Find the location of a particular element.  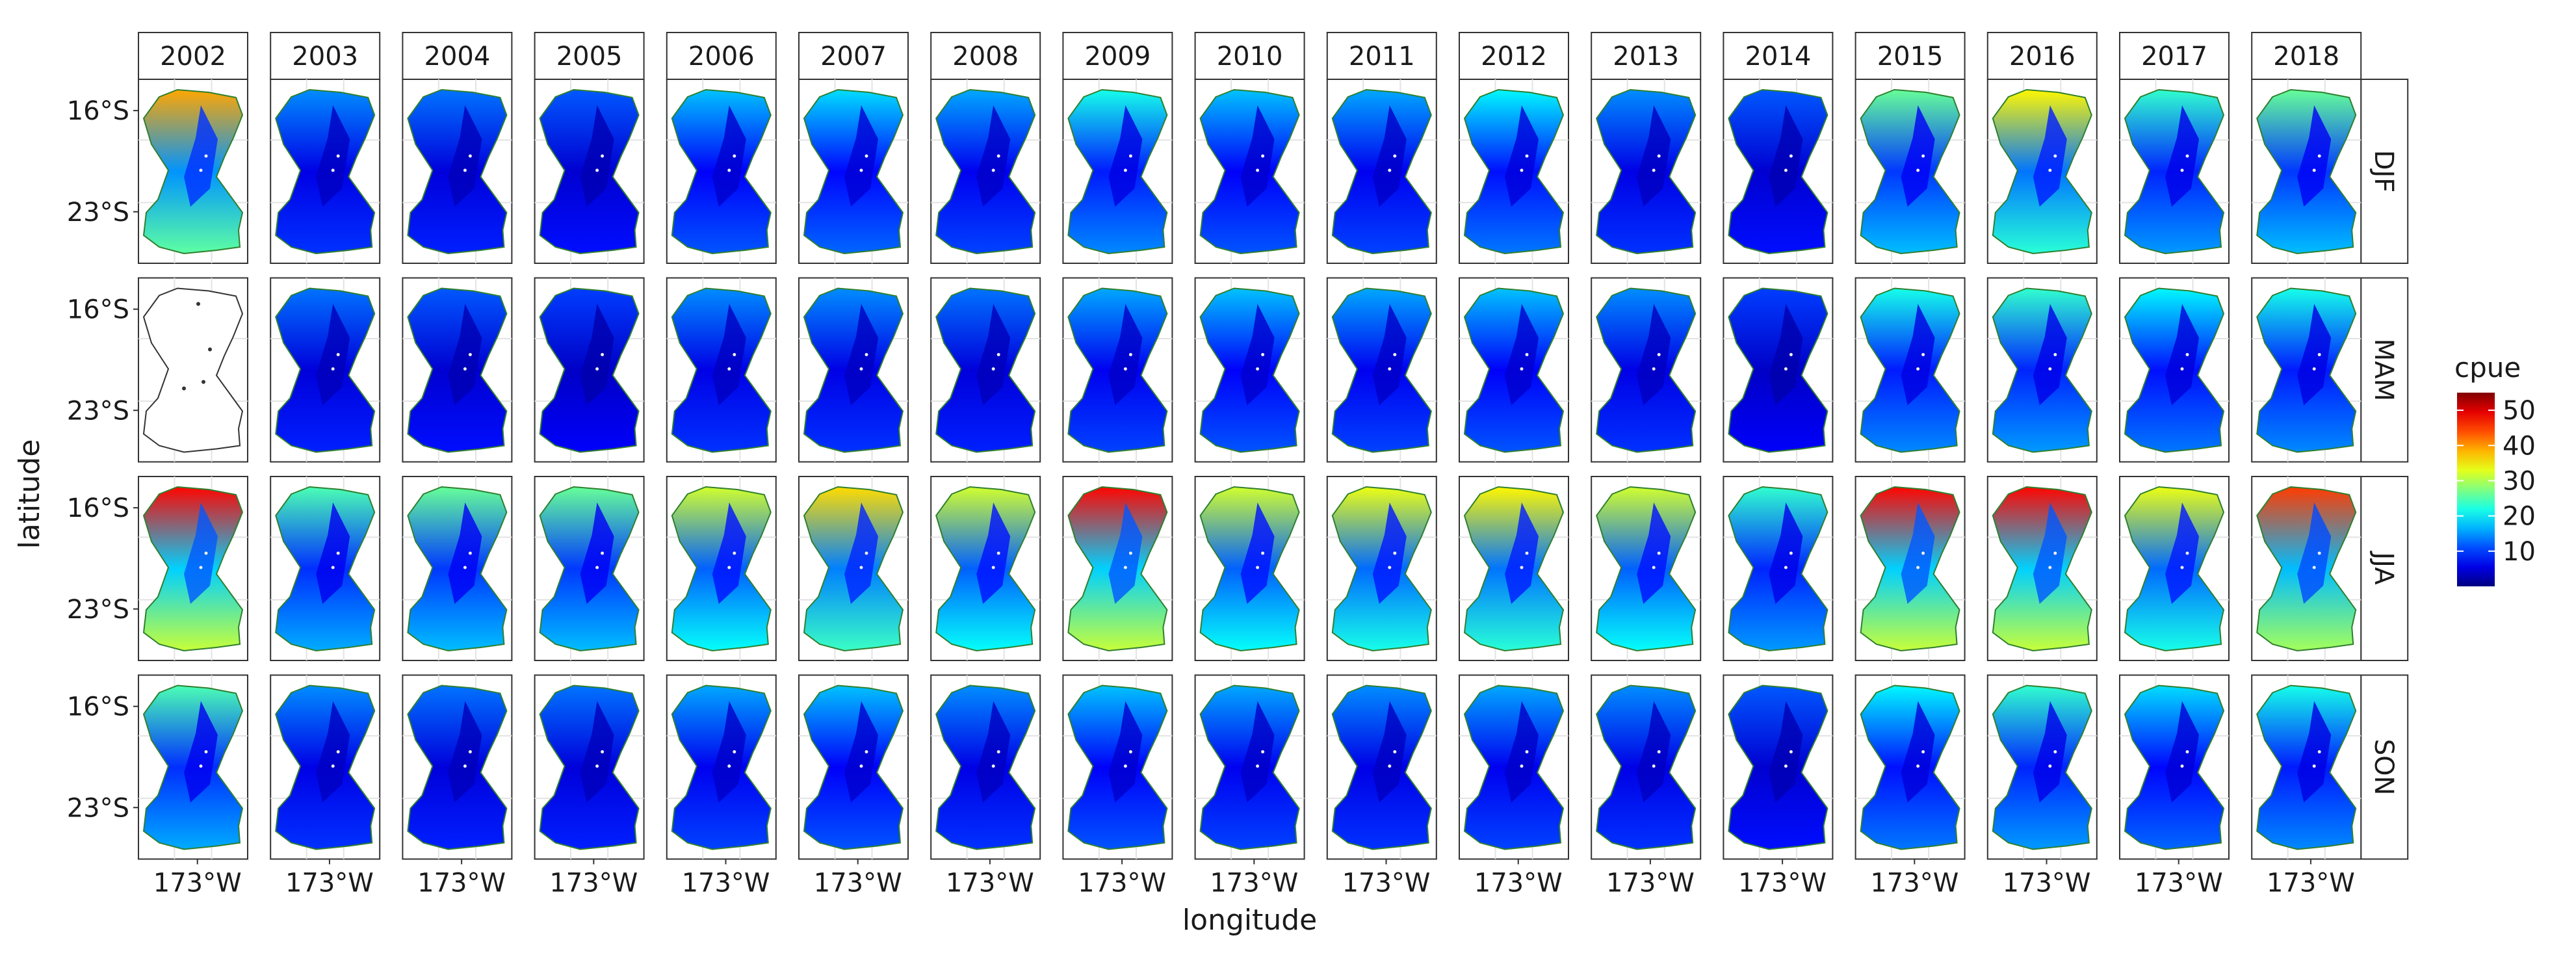

facet-strip-year-label: 2009 is located at coordinates (1118, 57).